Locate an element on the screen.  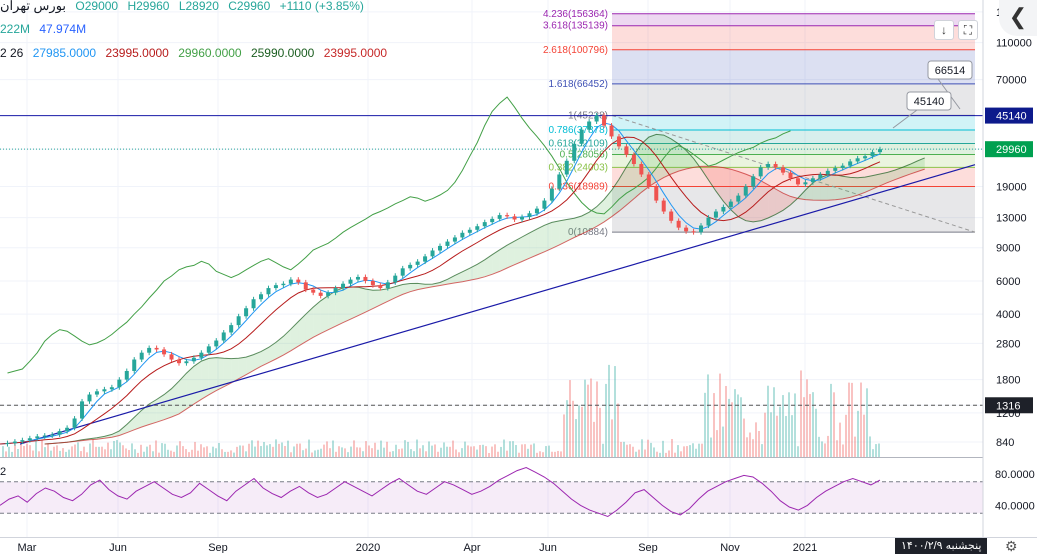
high-value: H29960 is located at coordinates (148, 6).